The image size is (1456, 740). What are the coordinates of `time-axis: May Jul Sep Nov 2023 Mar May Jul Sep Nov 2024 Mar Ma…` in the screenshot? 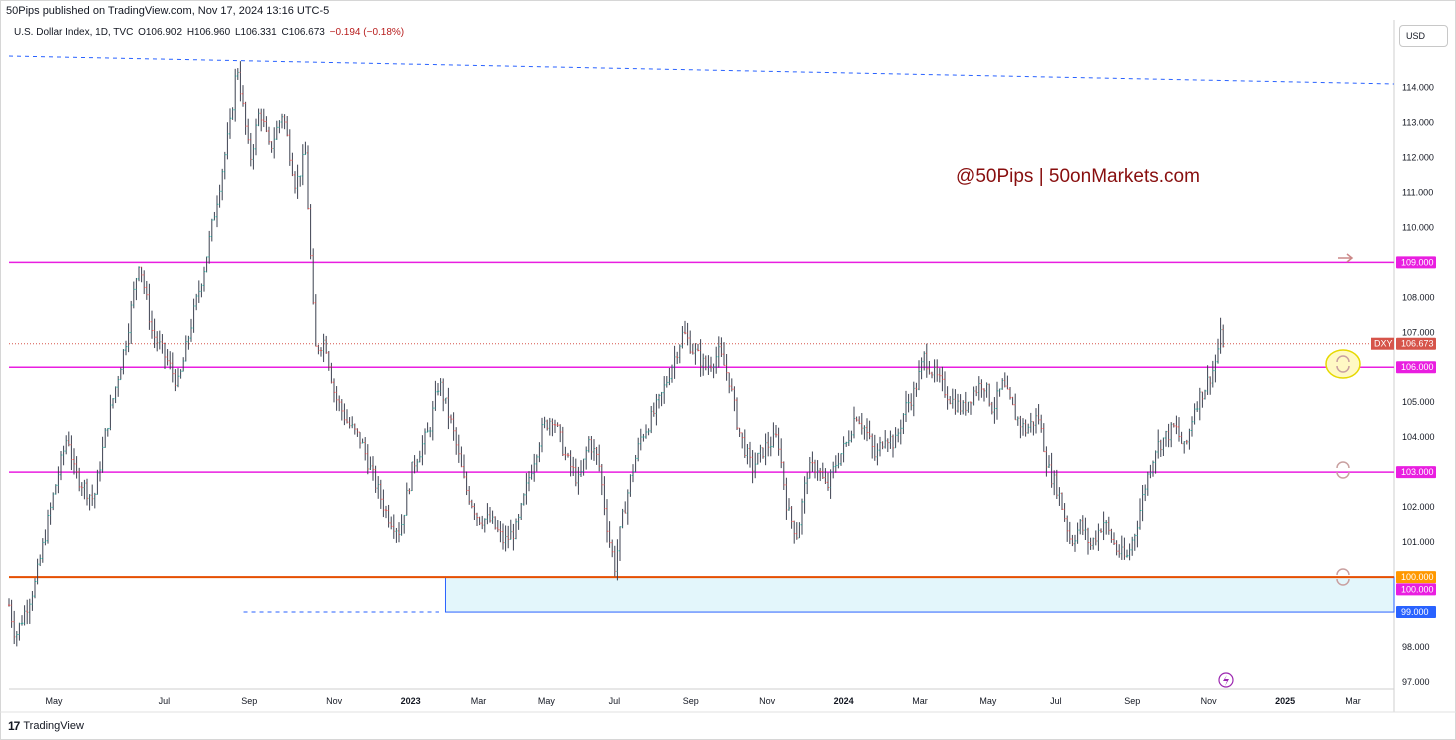 It's located at (702, 701).